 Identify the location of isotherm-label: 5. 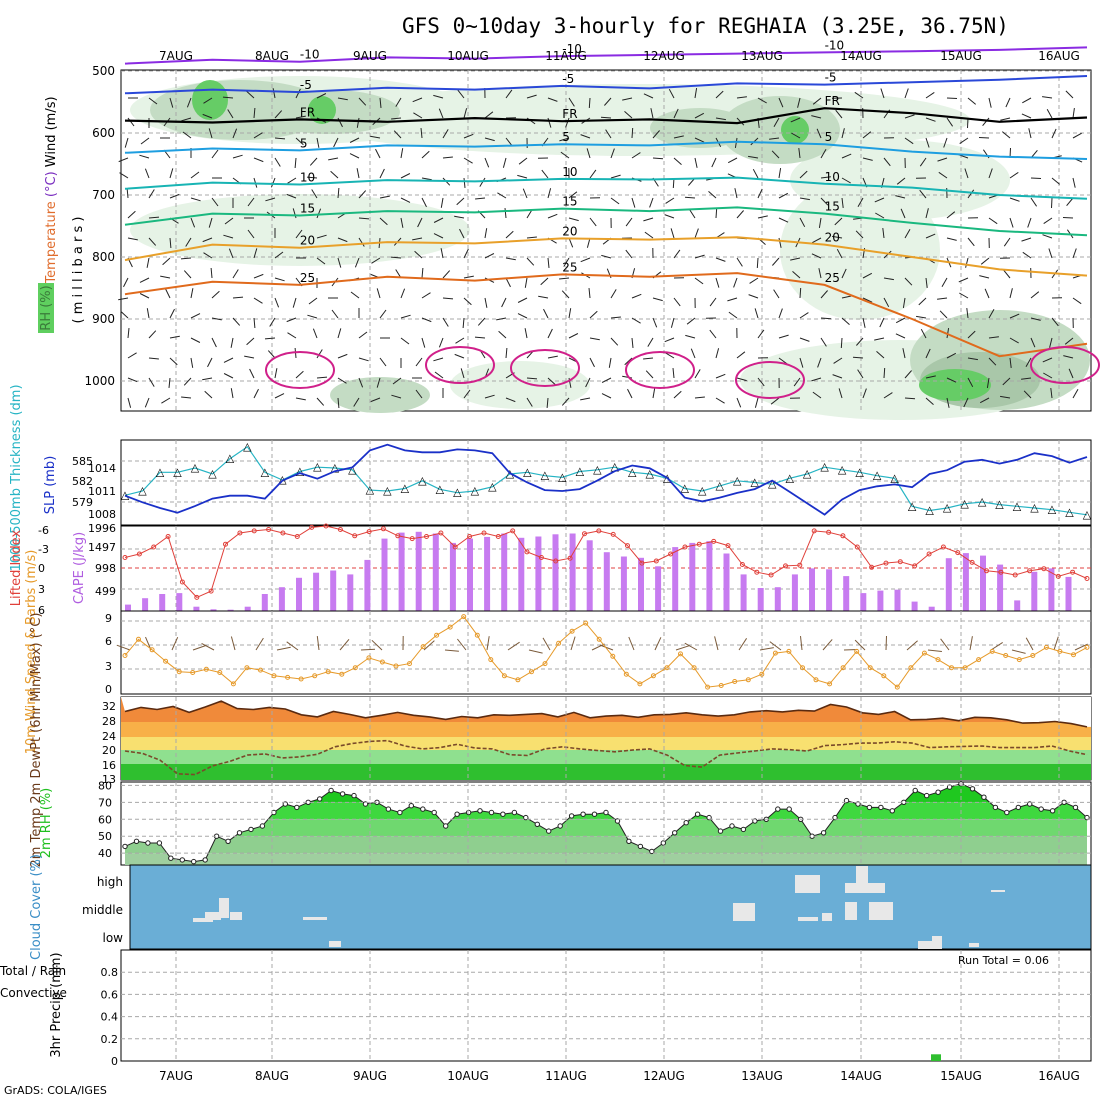
(829, 137).